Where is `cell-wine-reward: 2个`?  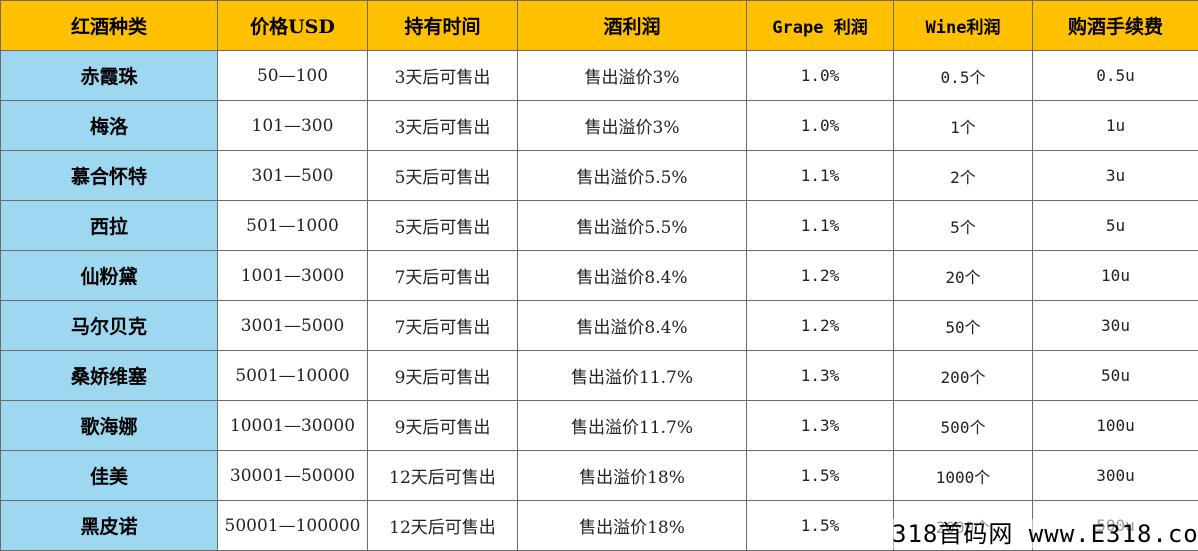 cell-wine-reward: 2个 is located at coordinates (963, 175).